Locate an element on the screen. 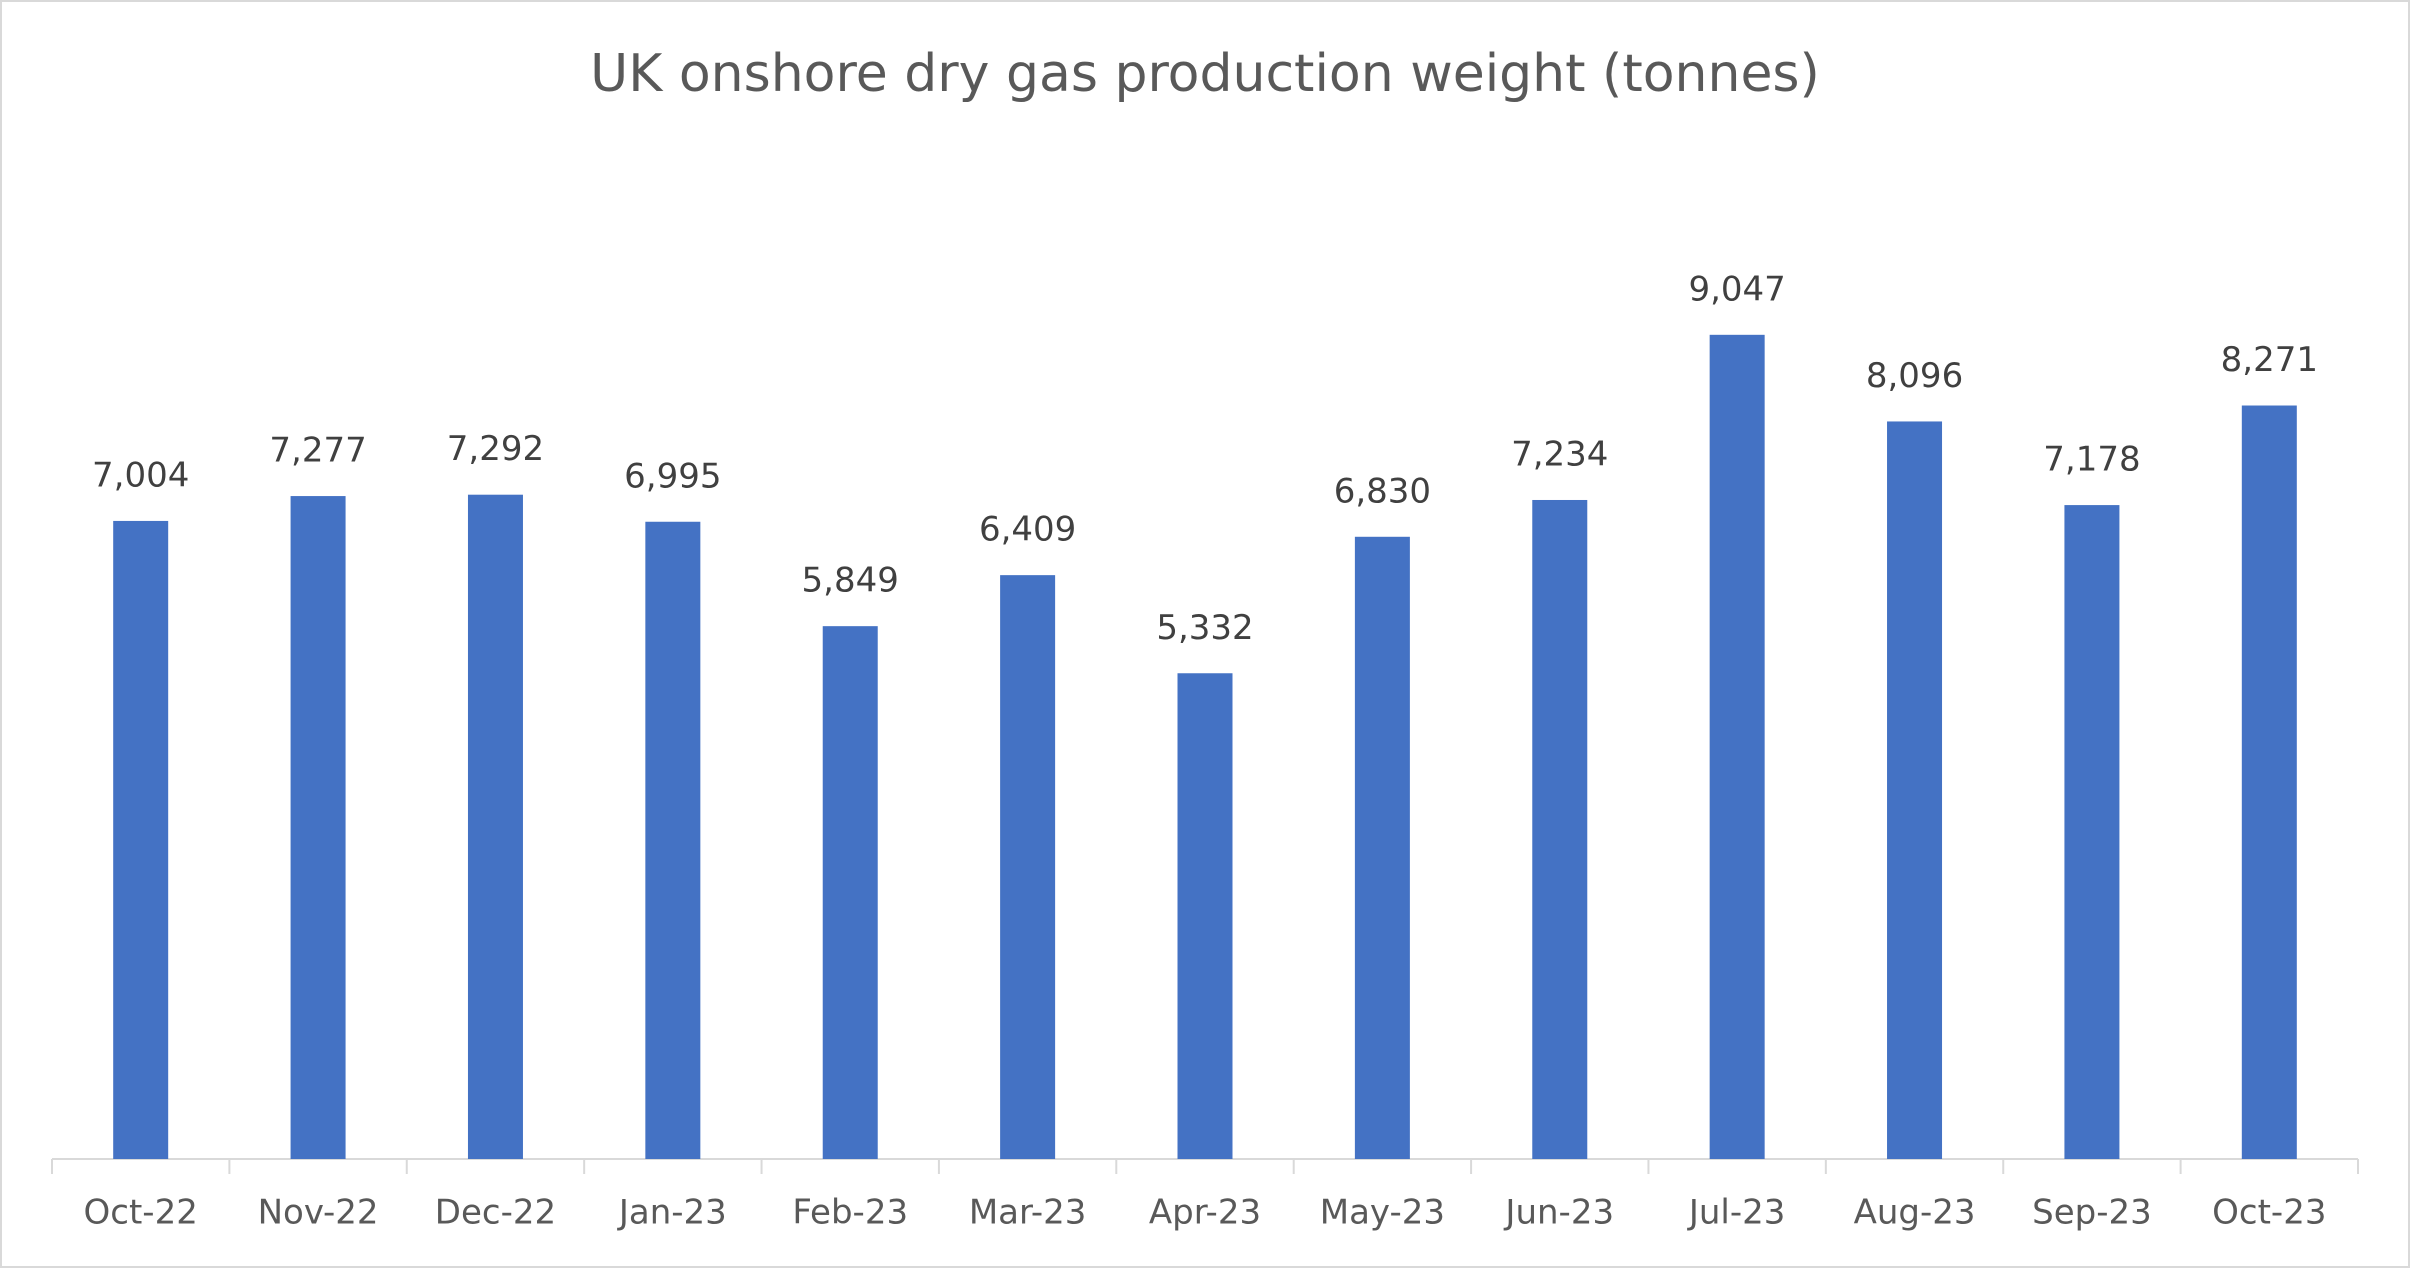 The image size is (2410, 1268). x-tick-label: Mar-23 is located at coordinates (1028, 1213).